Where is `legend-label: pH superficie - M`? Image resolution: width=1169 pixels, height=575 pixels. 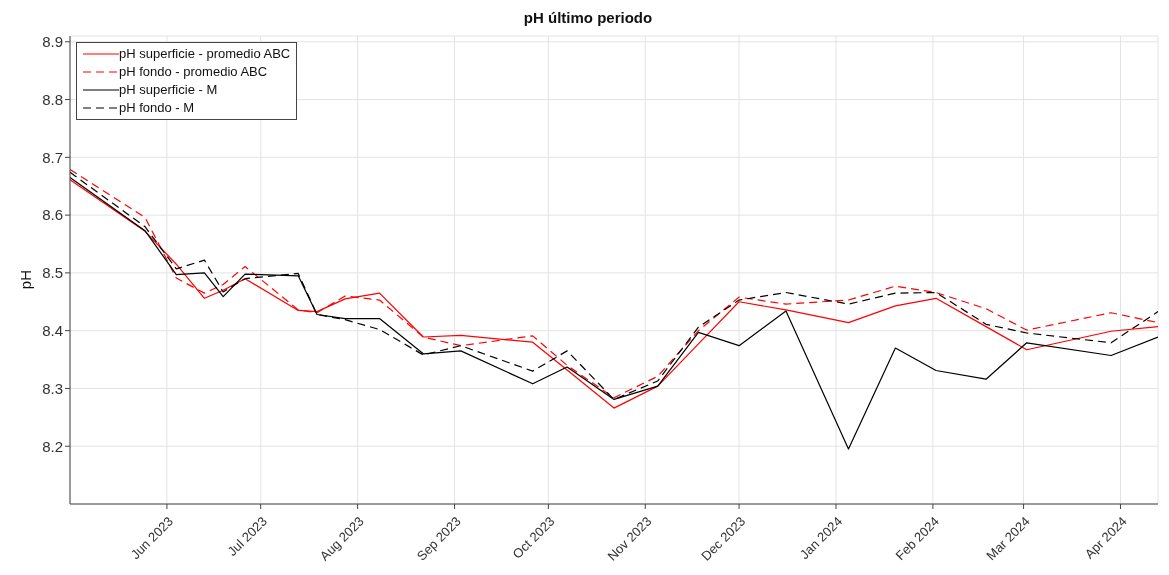 legend-label: pH superficie - M is located at coordinates (168, 90).